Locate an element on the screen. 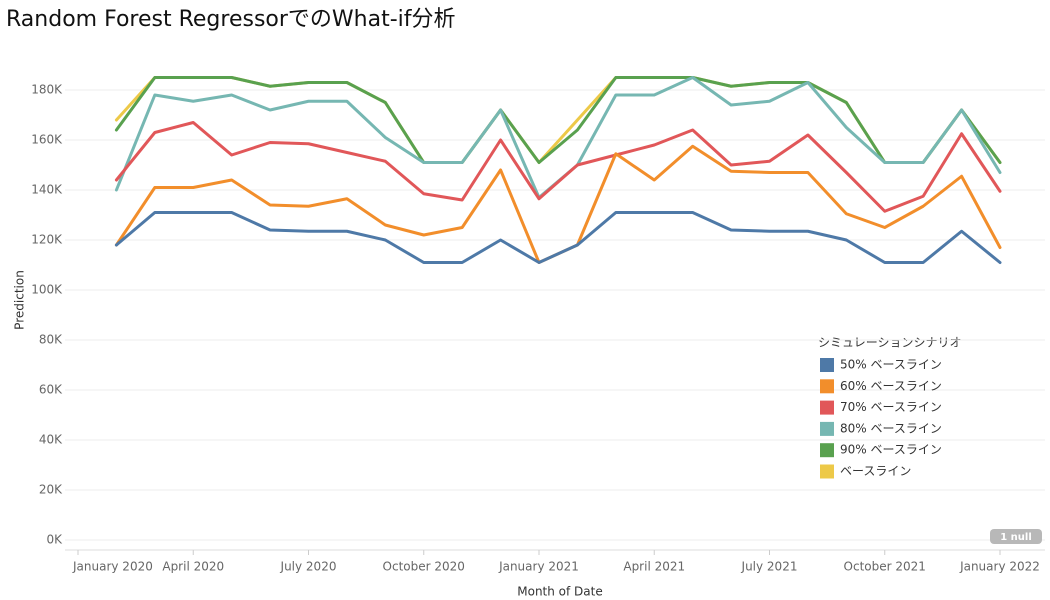 This screenshot has height=600, width=1050. null-indicator: 1 null is located at coordinates (1016, 537).